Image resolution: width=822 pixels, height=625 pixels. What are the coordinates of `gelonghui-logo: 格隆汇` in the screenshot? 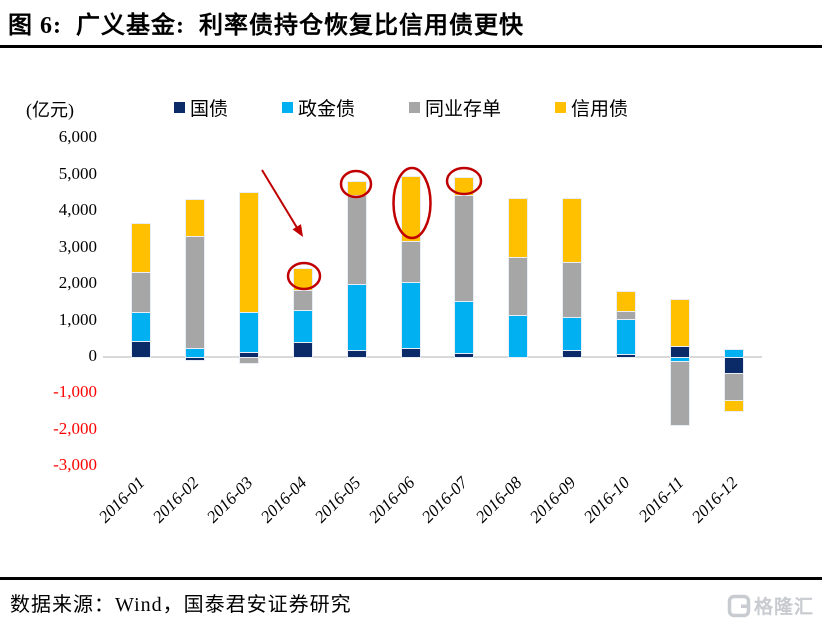 It's located at (770, 605).